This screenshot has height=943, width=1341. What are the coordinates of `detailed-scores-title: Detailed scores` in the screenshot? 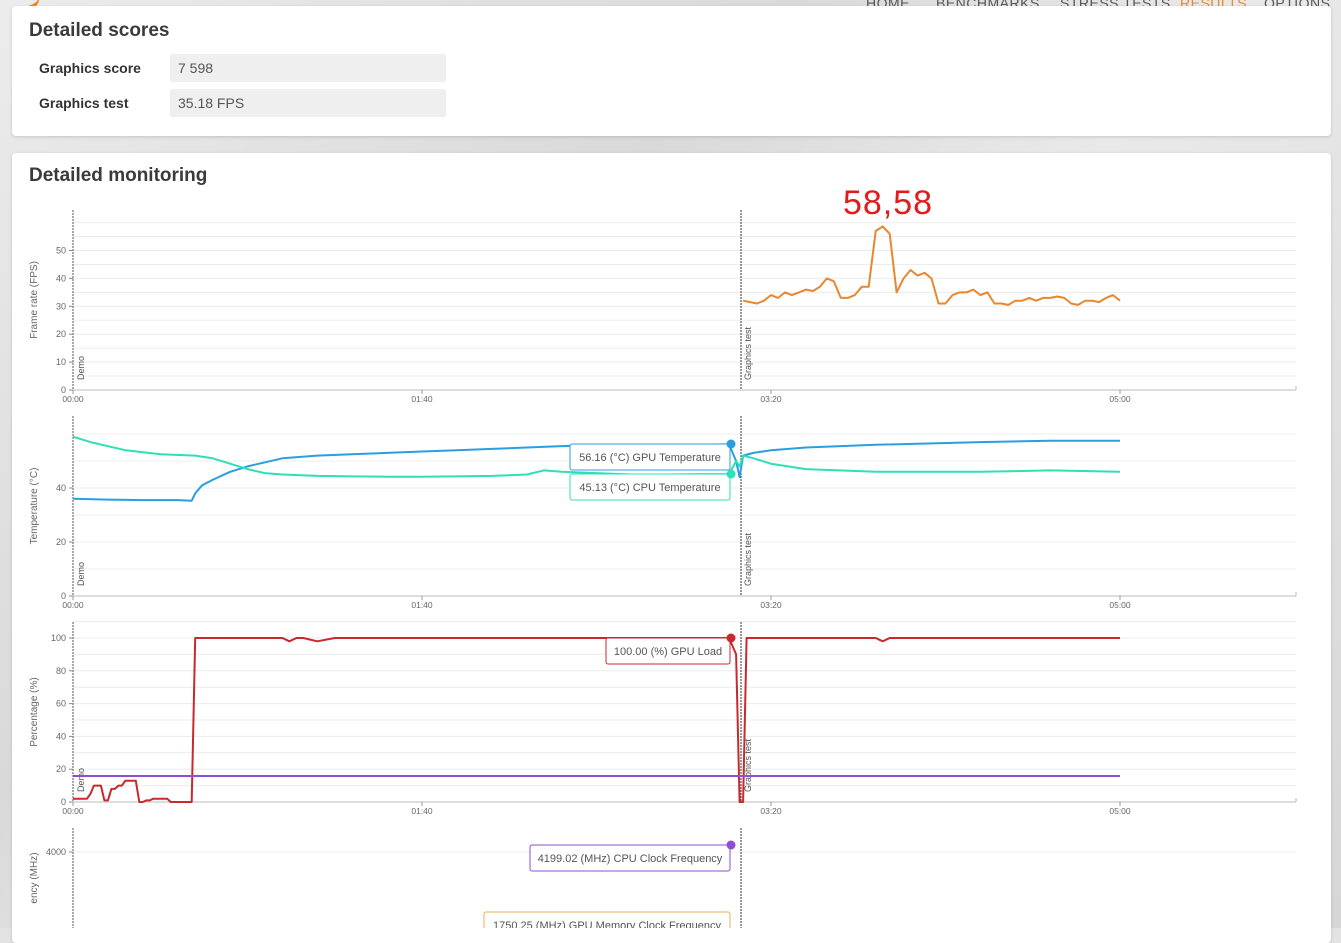 It's located at (99, 30).